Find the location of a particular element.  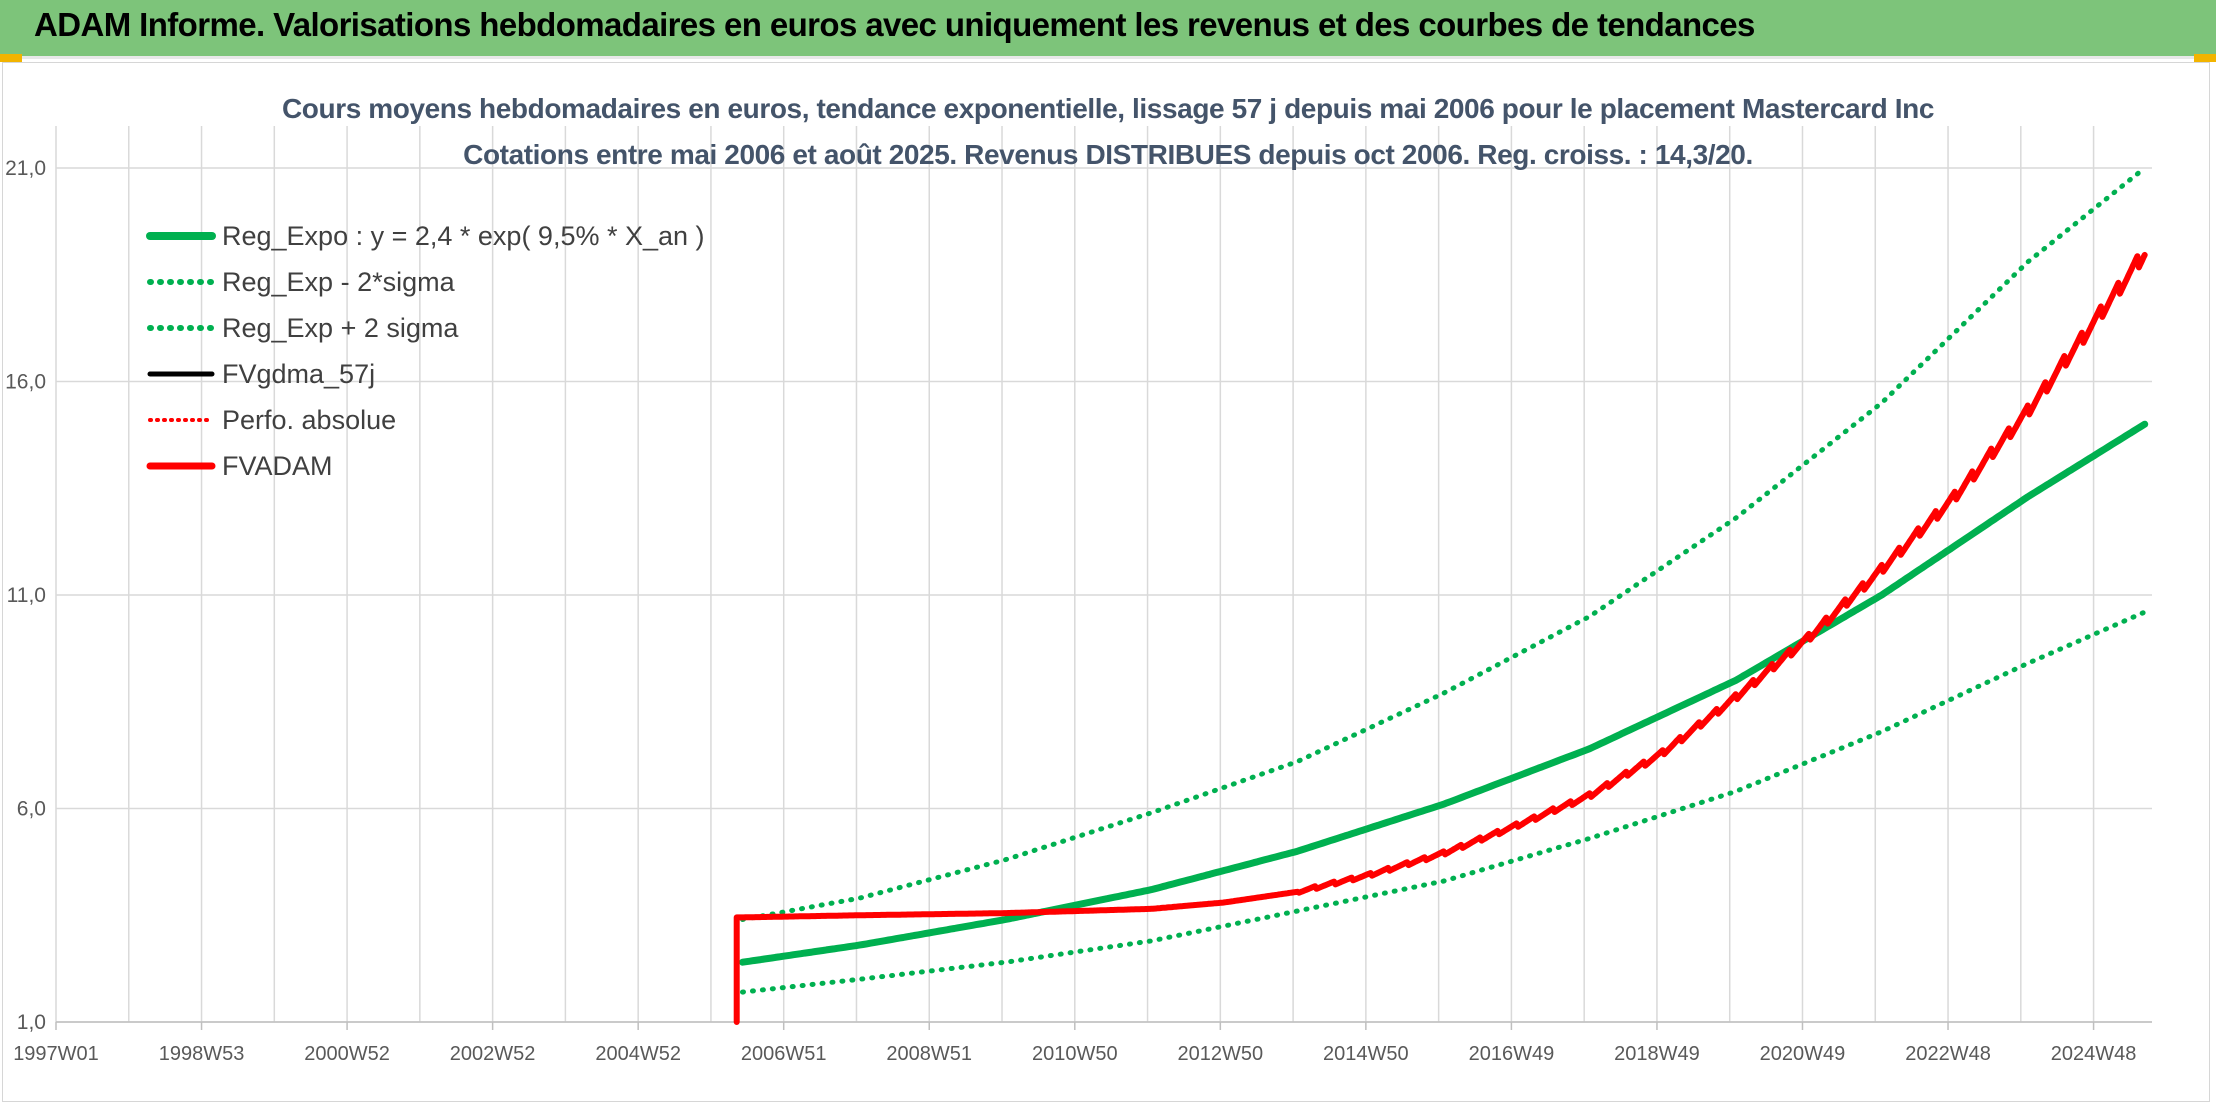

x-tick-label: 2002W52 is located at coordinates (493, 1054).